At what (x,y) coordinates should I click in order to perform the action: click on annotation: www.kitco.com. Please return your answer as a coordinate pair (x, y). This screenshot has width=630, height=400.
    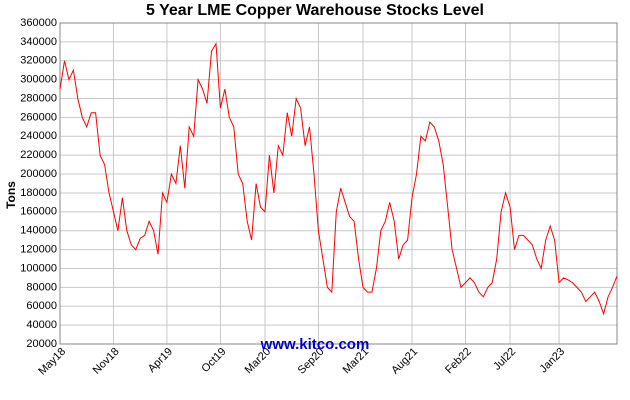
    Looking at the image, I should click on (315, 344).